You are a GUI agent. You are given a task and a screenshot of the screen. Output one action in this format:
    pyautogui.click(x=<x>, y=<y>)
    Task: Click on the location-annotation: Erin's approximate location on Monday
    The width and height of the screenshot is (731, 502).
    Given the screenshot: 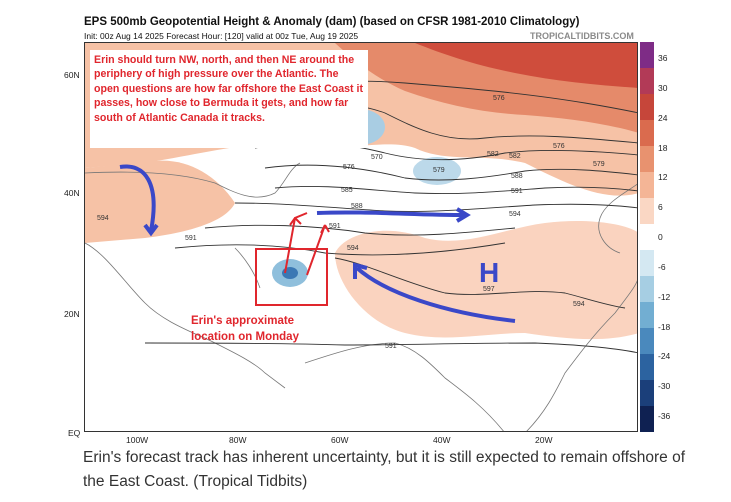 What is the action you would take?
    pyautogui.click(x=245, y=329)
    